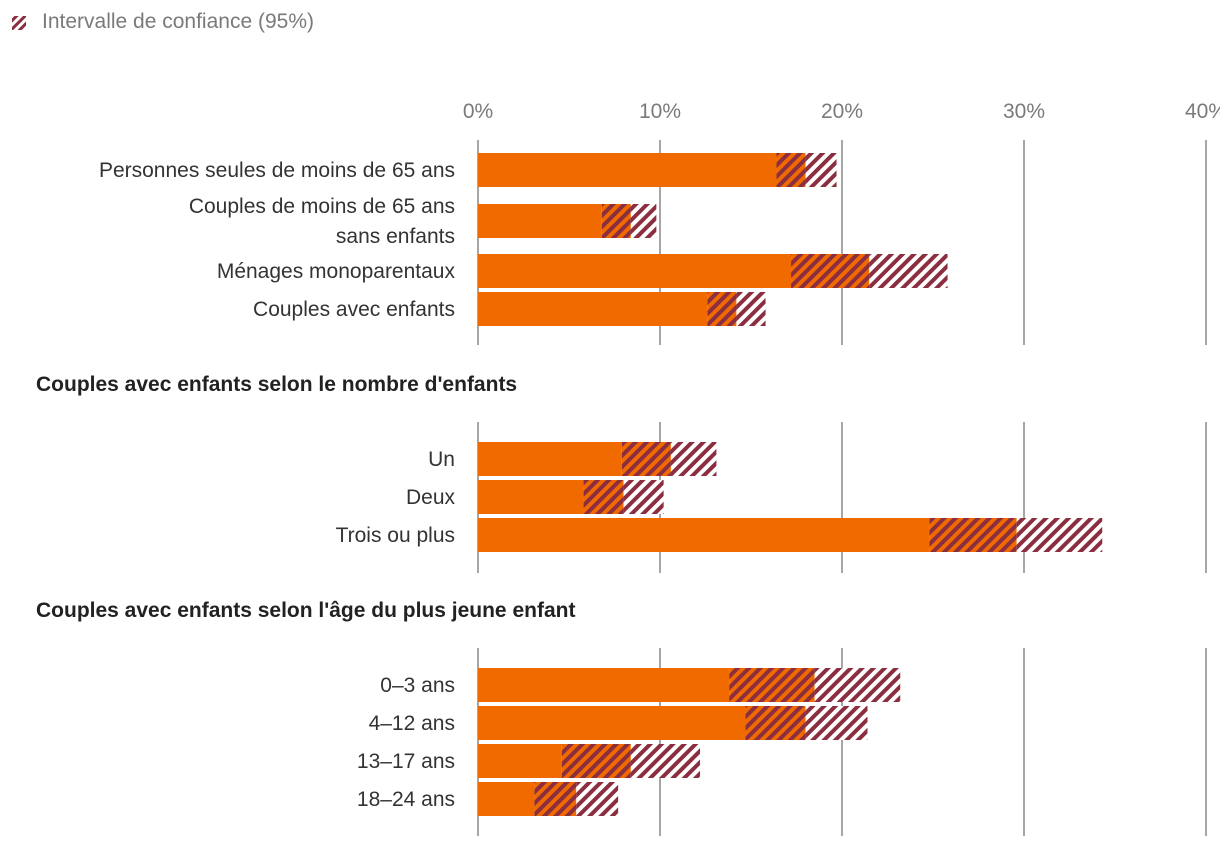 This screenshot has height=846, width=1220. I want to click on category-label: 18–24 ans, so click(406, 799).